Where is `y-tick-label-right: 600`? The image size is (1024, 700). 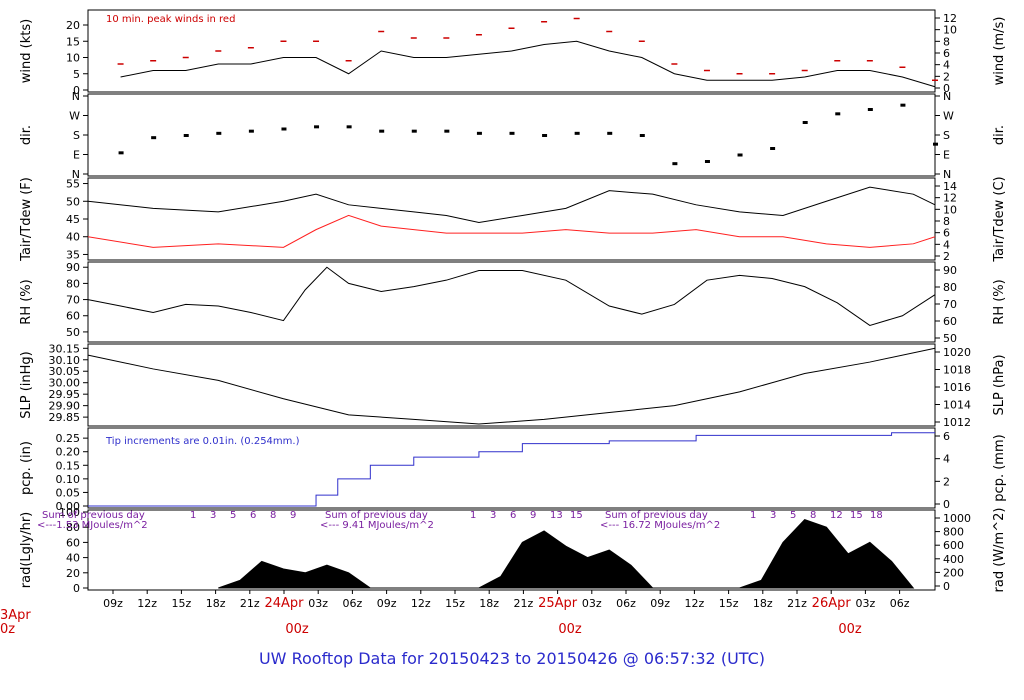 y-tick-label-right: 600 is located at coordinates (953, 545).